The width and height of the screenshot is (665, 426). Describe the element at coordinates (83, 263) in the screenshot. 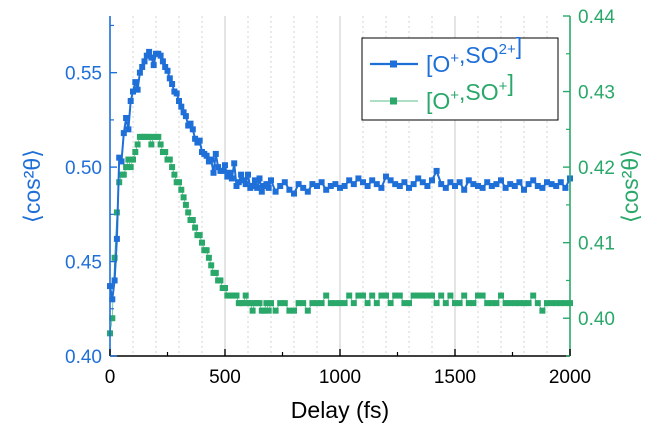

I see `y-left-tick-label: 0.45` at that location.